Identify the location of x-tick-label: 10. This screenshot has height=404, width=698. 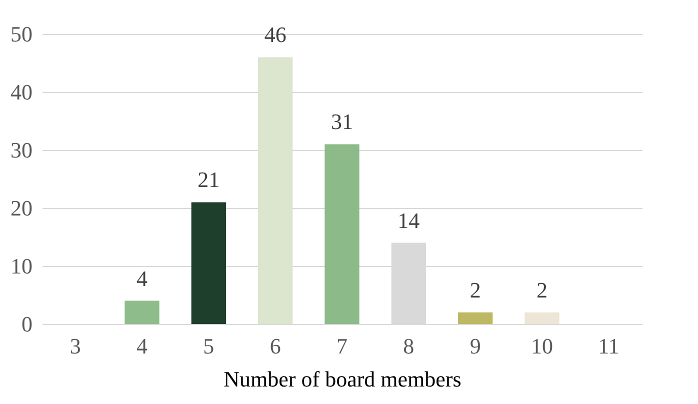
(542, 346).